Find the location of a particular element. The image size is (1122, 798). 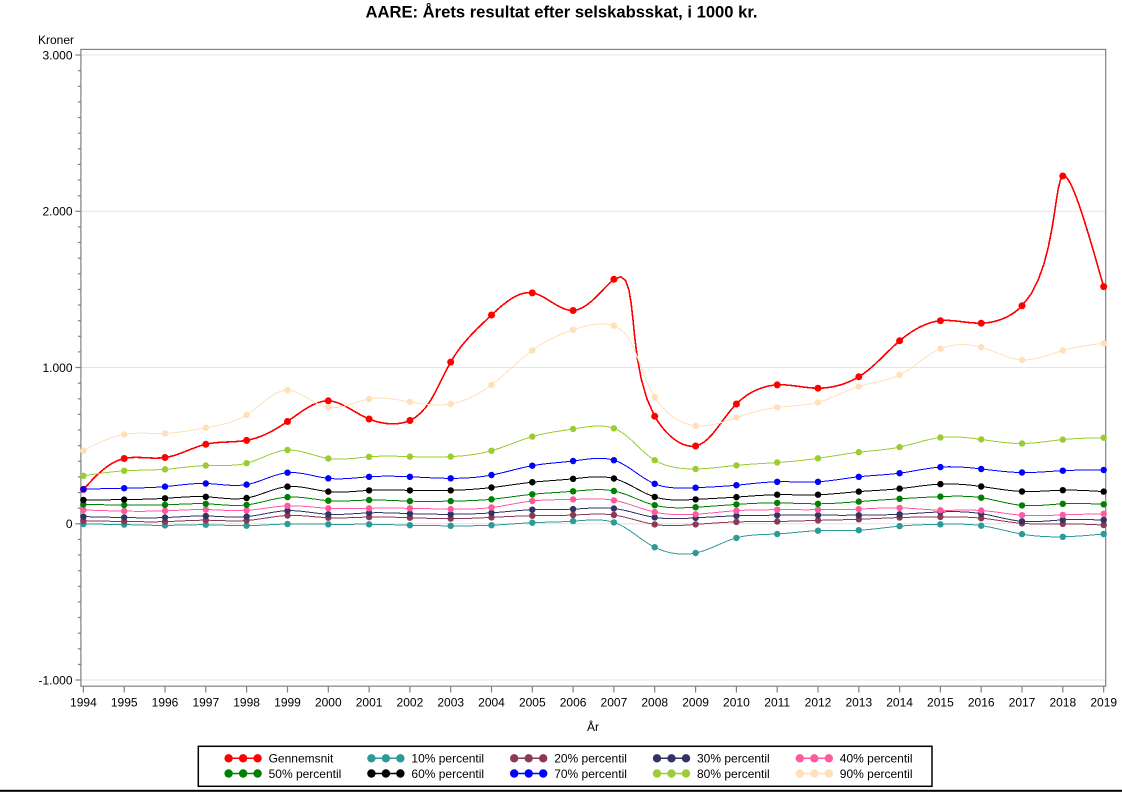

svg-text: År is located at coordinates (593, 726).